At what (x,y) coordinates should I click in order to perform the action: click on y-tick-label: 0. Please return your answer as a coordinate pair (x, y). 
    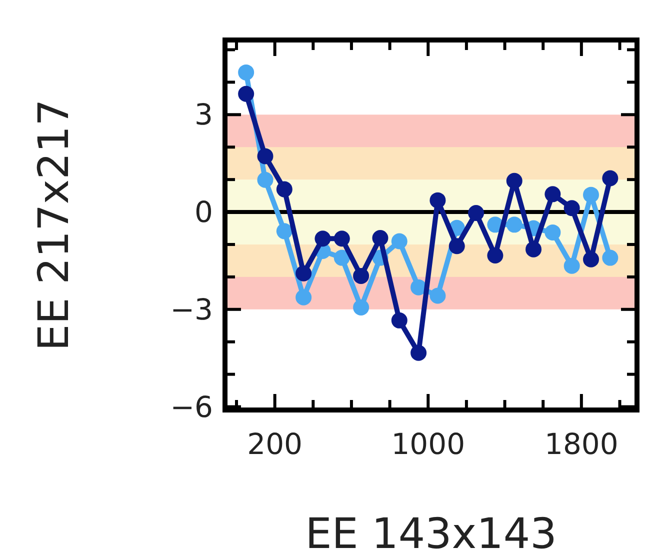
    Looking at the image, I should click on (203, 212).